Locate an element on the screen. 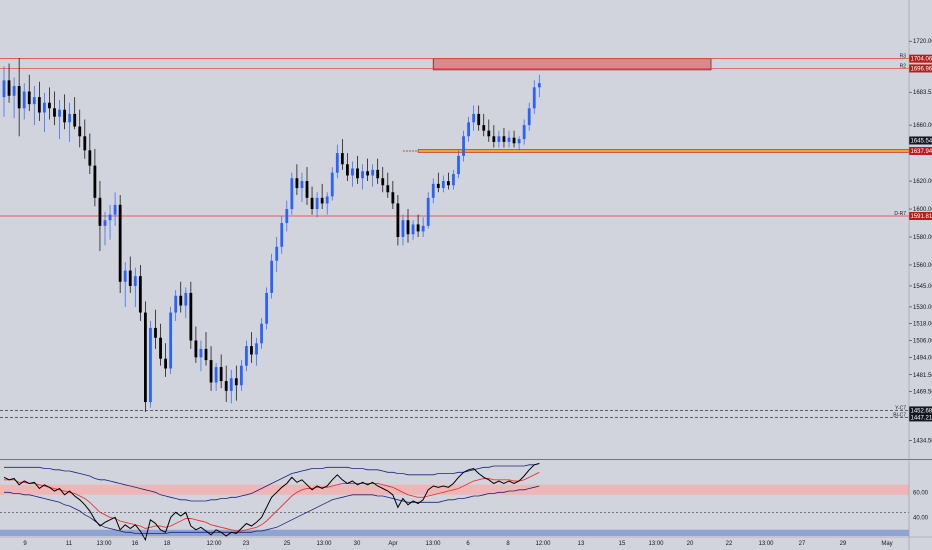  rsi-bollinger-lower is located at coordinates (272, 509).